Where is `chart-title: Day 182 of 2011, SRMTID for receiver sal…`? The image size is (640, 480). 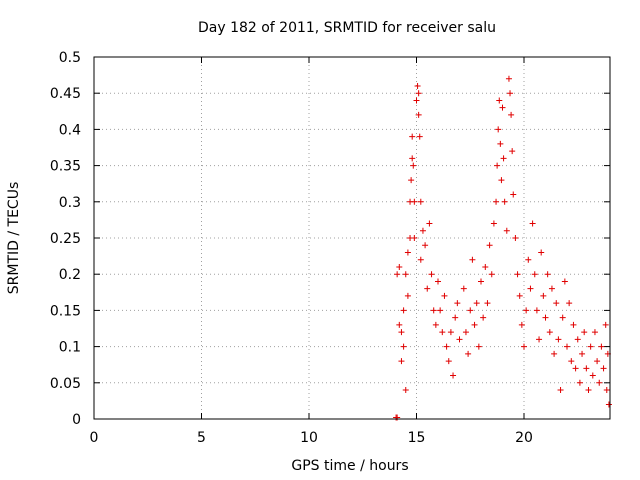 chart-title: Day 182 of 2011, SRMTID for receiver sal… is located at coordinates (347, 28).